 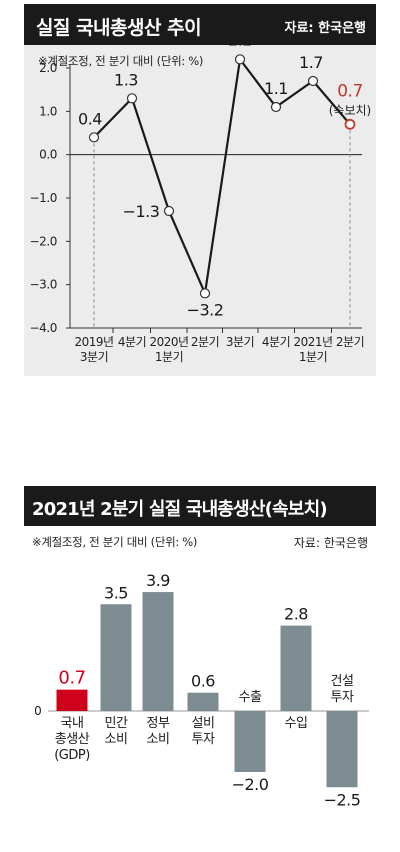 What do you see at coordinates (72, 723) in the screenshot?
I see `category-label: 국내` at bounding box center [72, 723].